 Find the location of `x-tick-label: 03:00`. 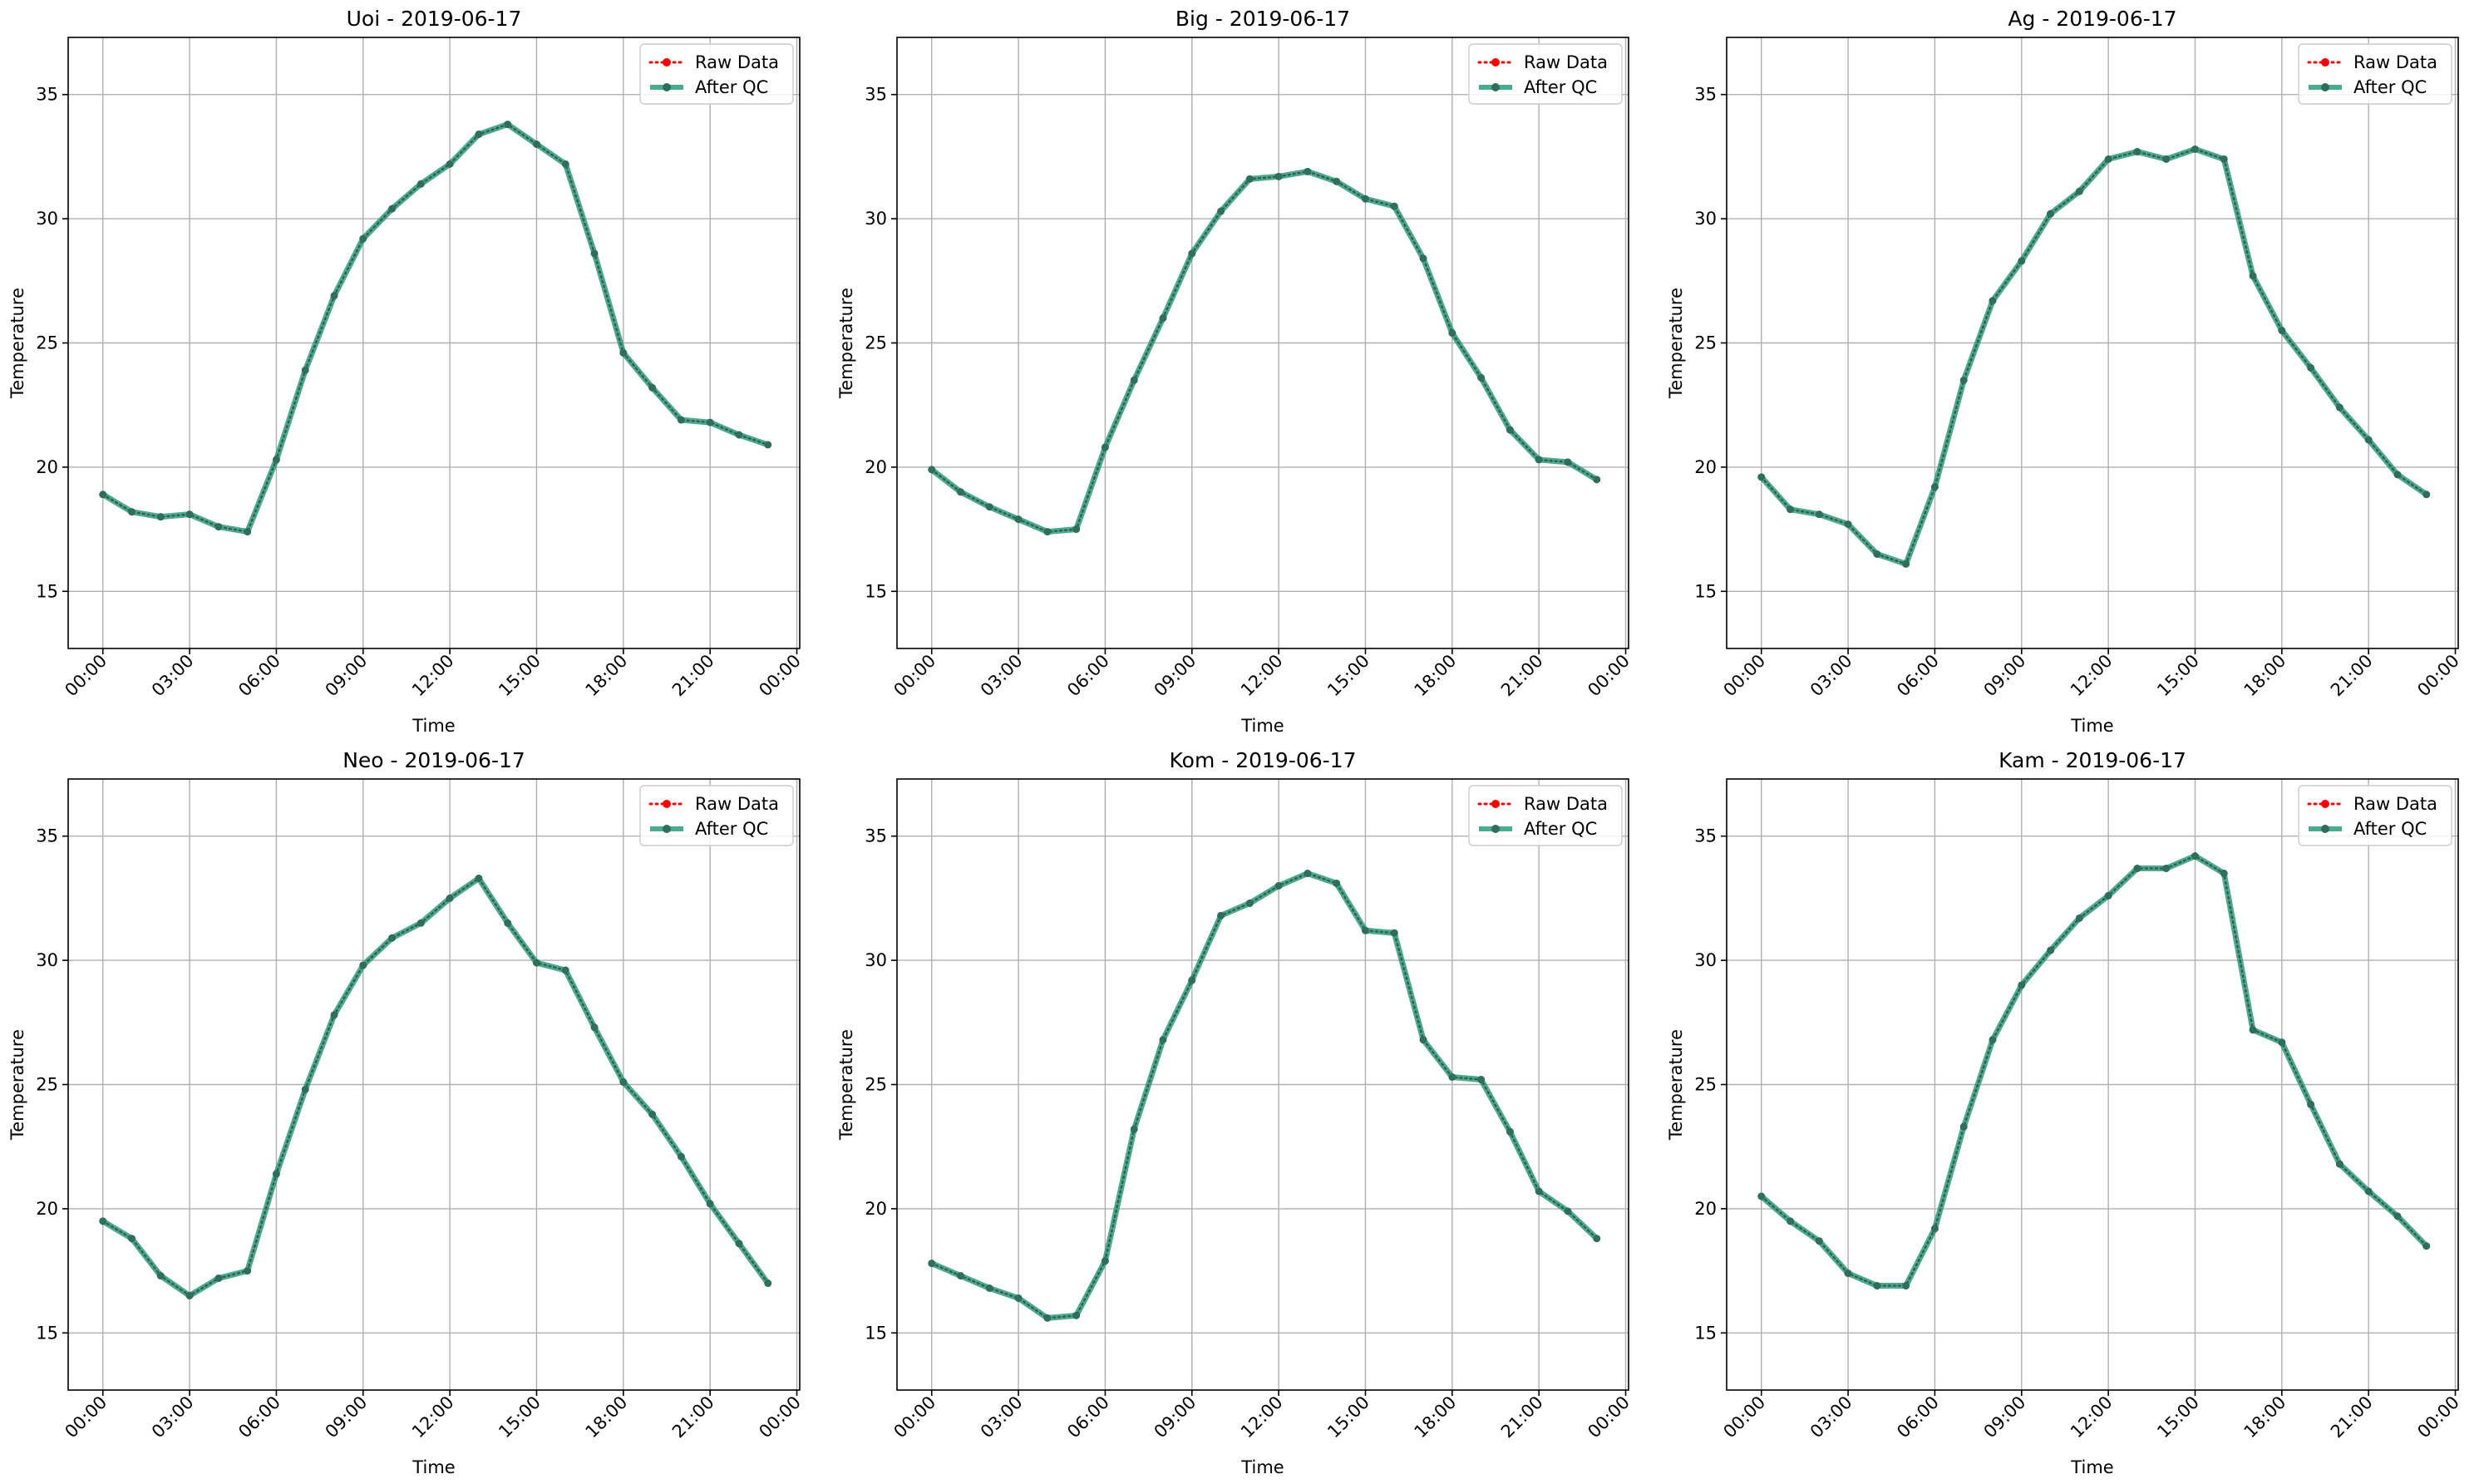

x-tick-label: 03:00 is located at coordinates (1831, 676).